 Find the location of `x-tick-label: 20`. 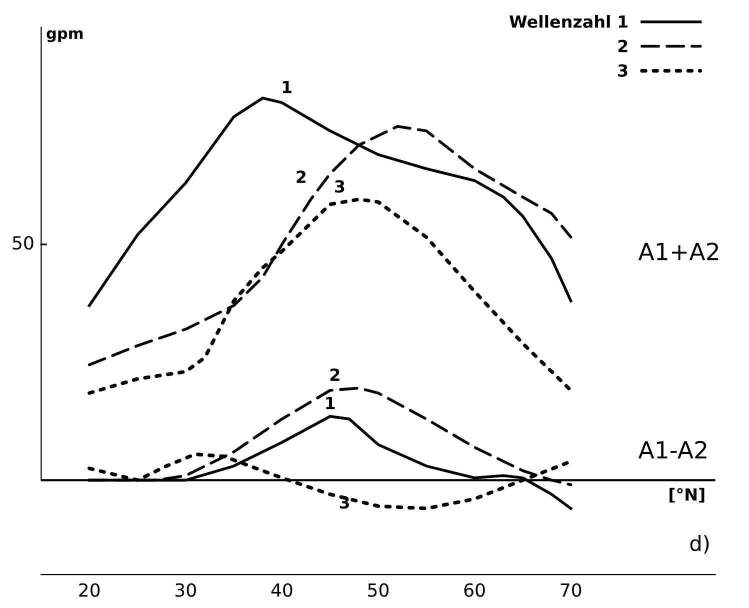

x-tick-label: 20 is located at coordinates (89, 590).